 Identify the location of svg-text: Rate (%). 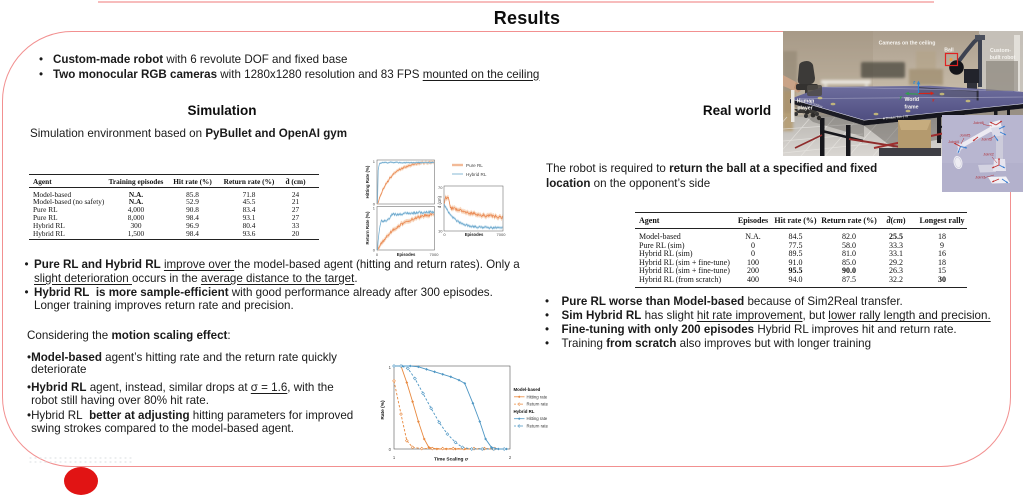
(383, 410).